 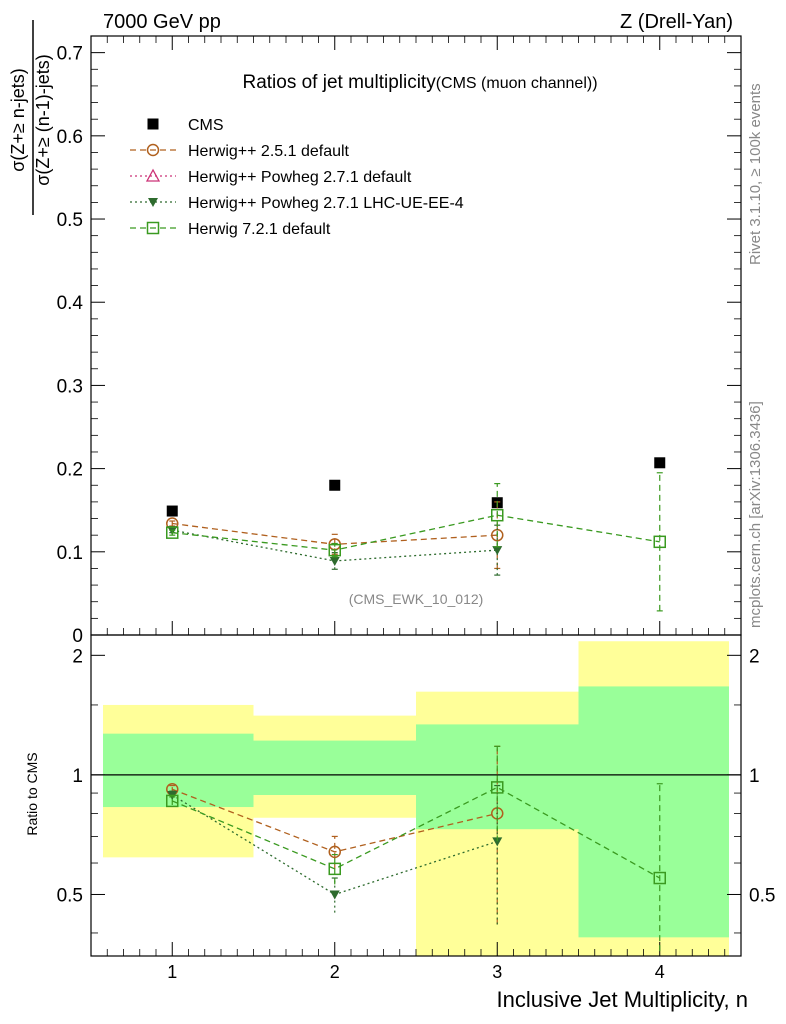 I want to click on analysis-tag: (CMS_EWK_10_012), so click(x=416, y=599).